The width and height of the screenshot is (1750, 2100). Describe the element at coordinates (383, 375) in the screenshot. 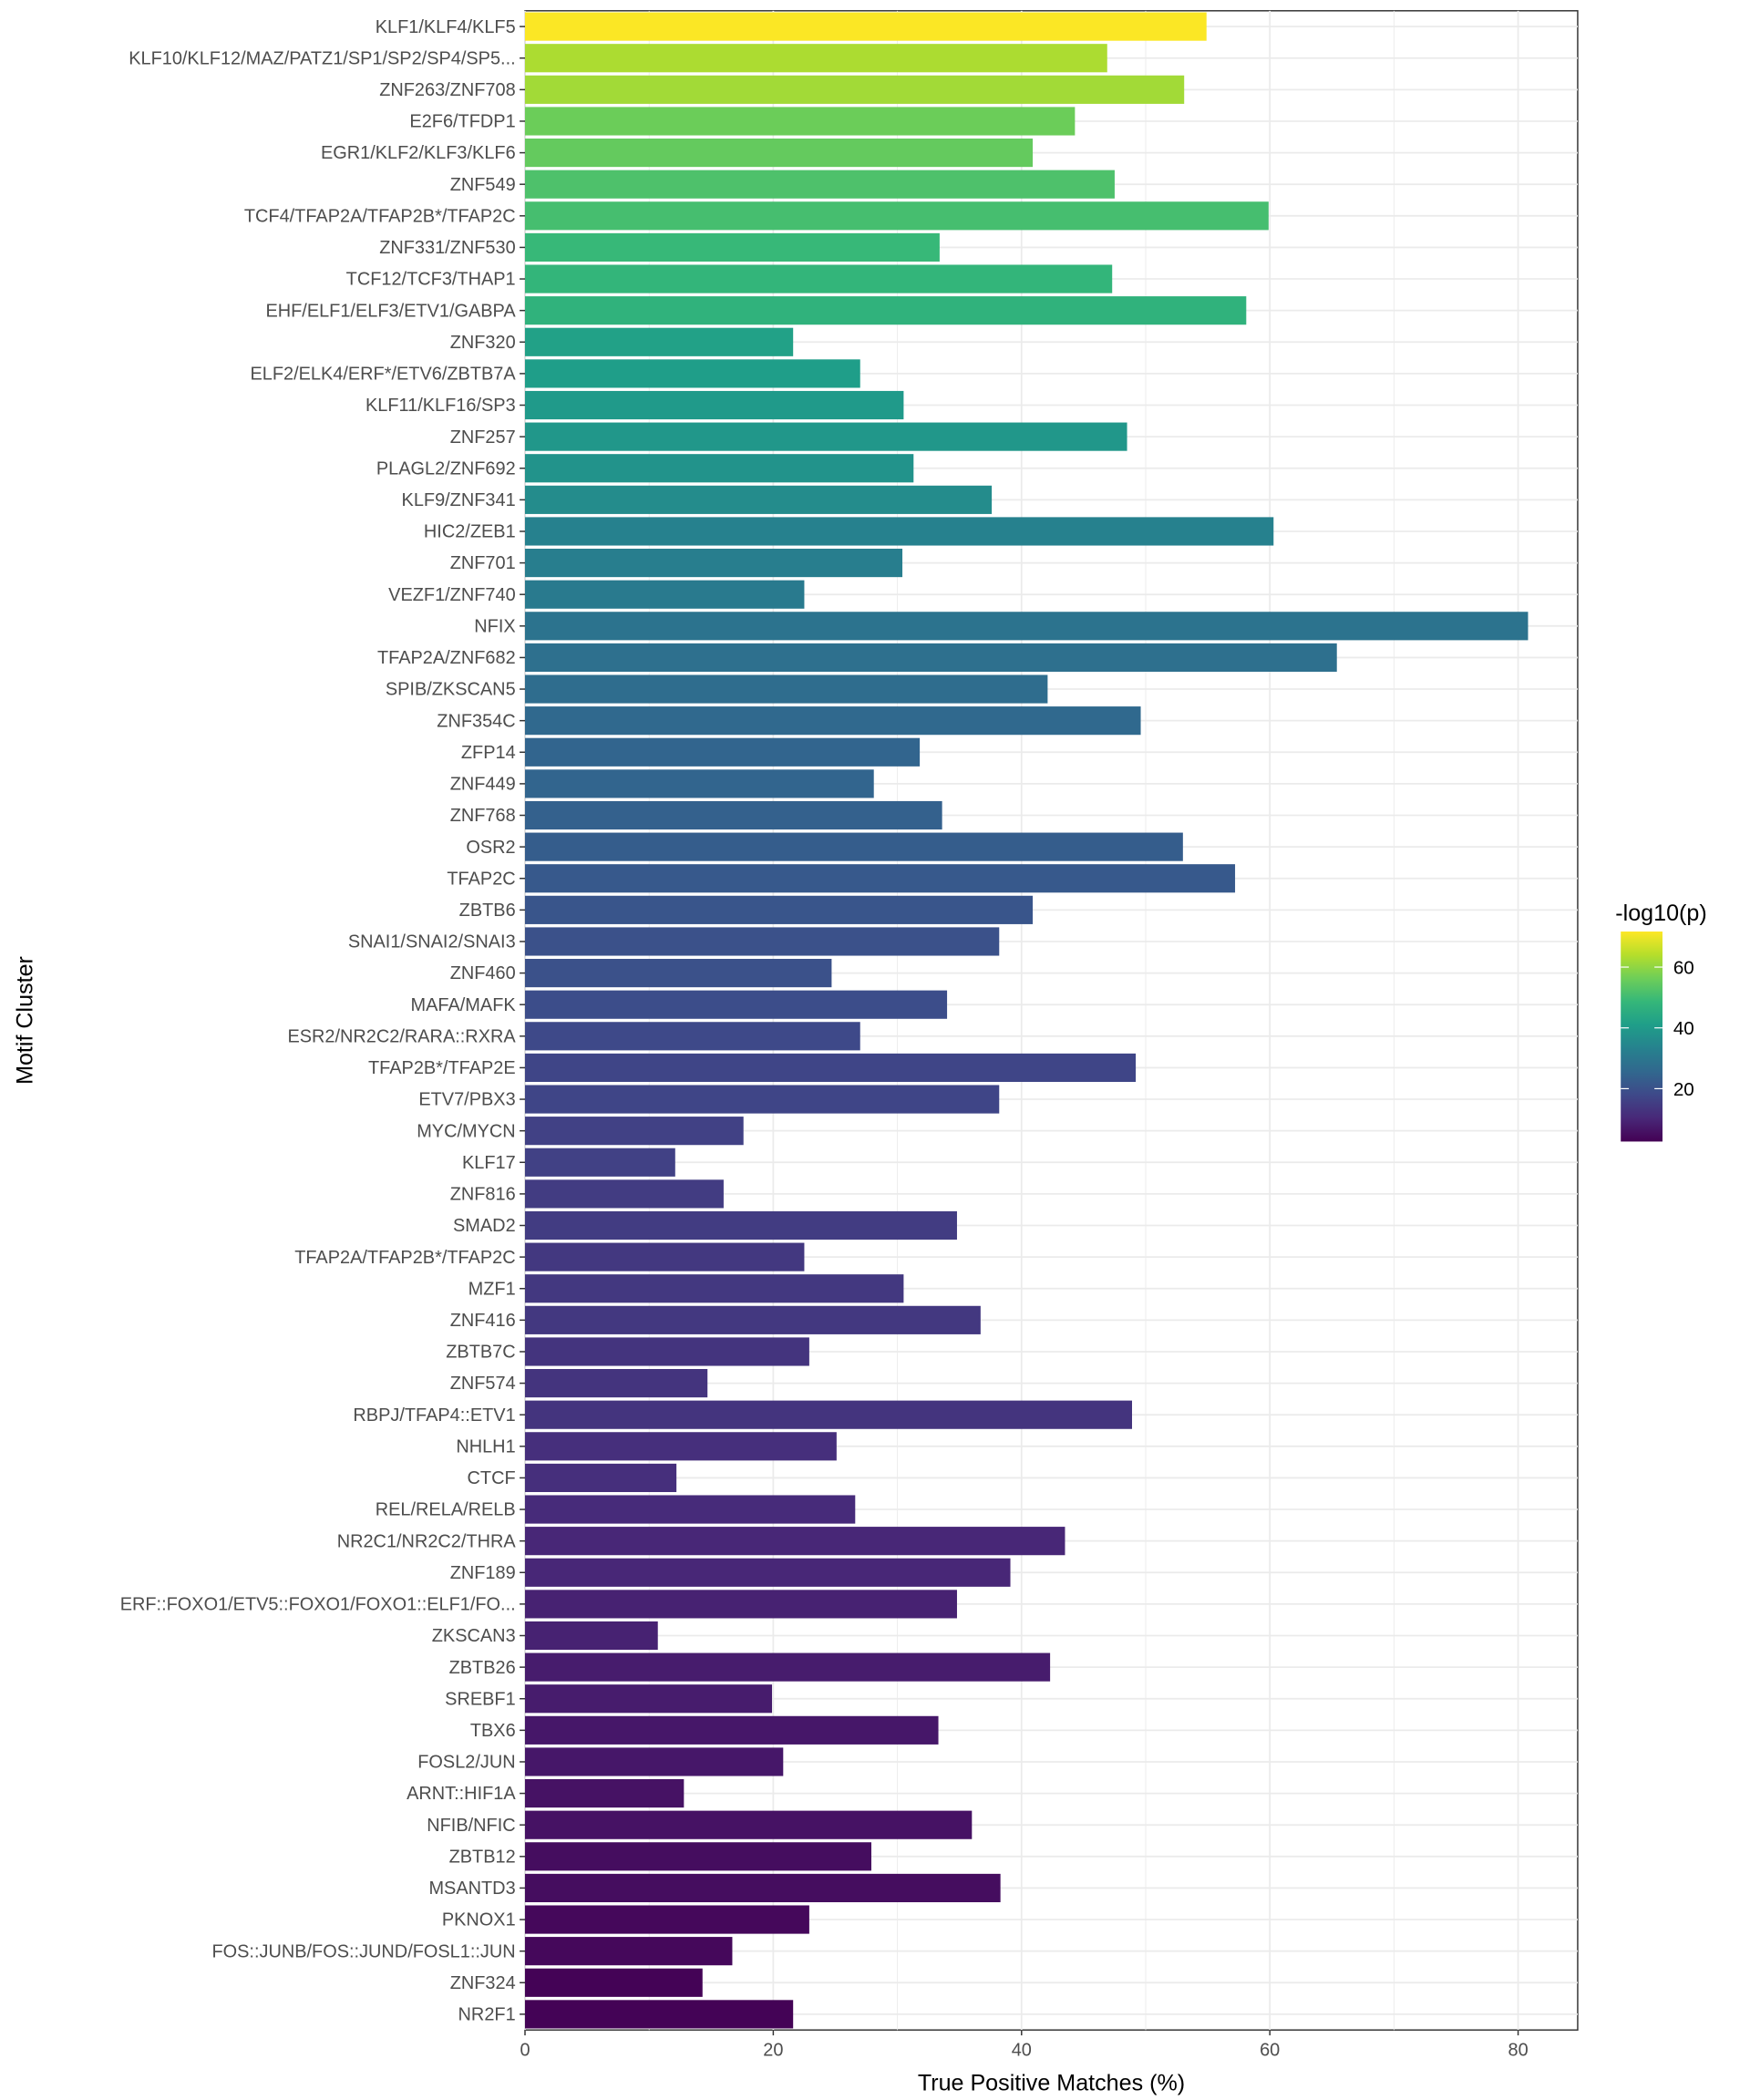

I see `y-tick-label: ELF2/ELK4/ERF*/ETV6/ZBTB7A` at that location.